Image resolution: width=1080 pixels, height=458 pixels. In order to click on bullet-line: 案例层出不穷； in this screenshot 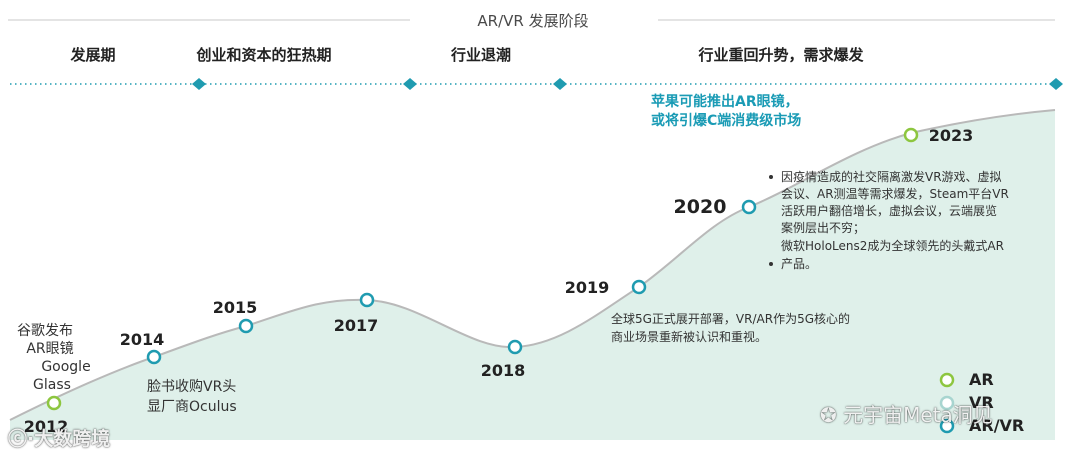, I will do `click(823, 227)`.